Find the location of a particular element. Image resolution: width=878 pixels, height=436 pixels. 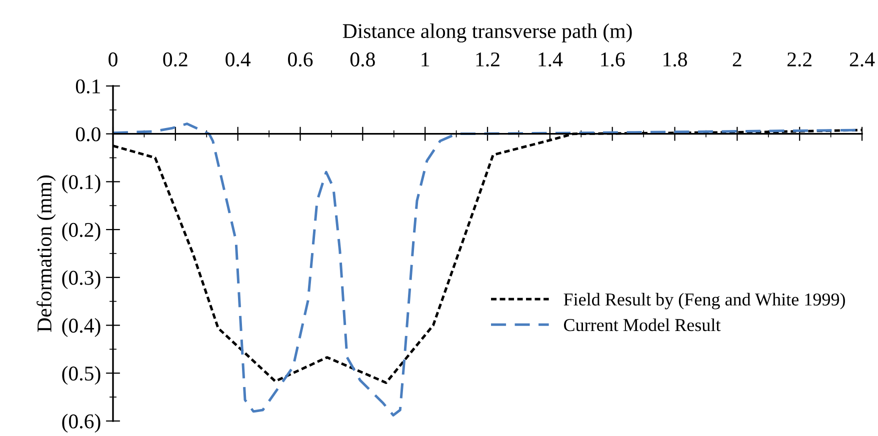

x-tick-label: 2 is located at coordinates (737, 59).